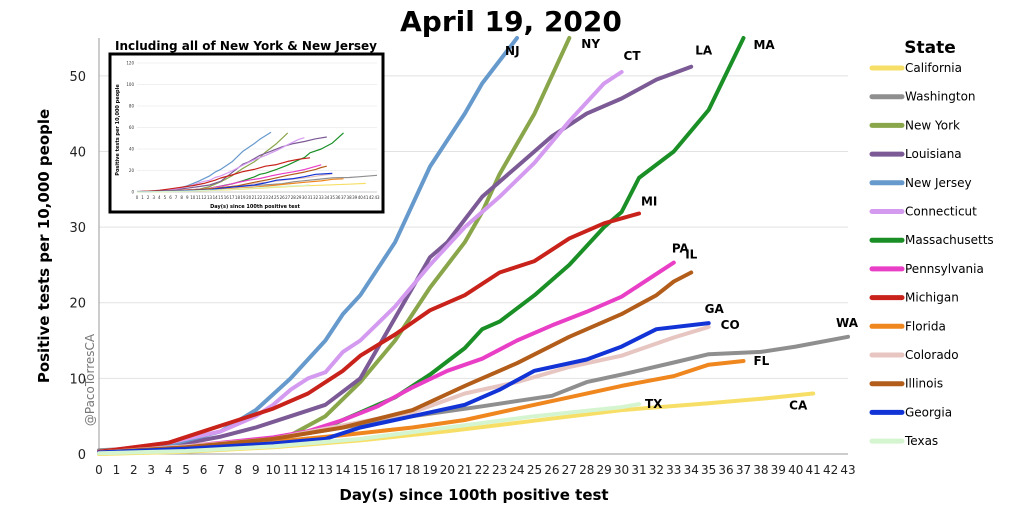 This screenshot has height=512, width=1024. What do you see at coordinates (830, 470) in the screenshot?
I see `x-tick-42: 42` at bounding box center [830, 470].